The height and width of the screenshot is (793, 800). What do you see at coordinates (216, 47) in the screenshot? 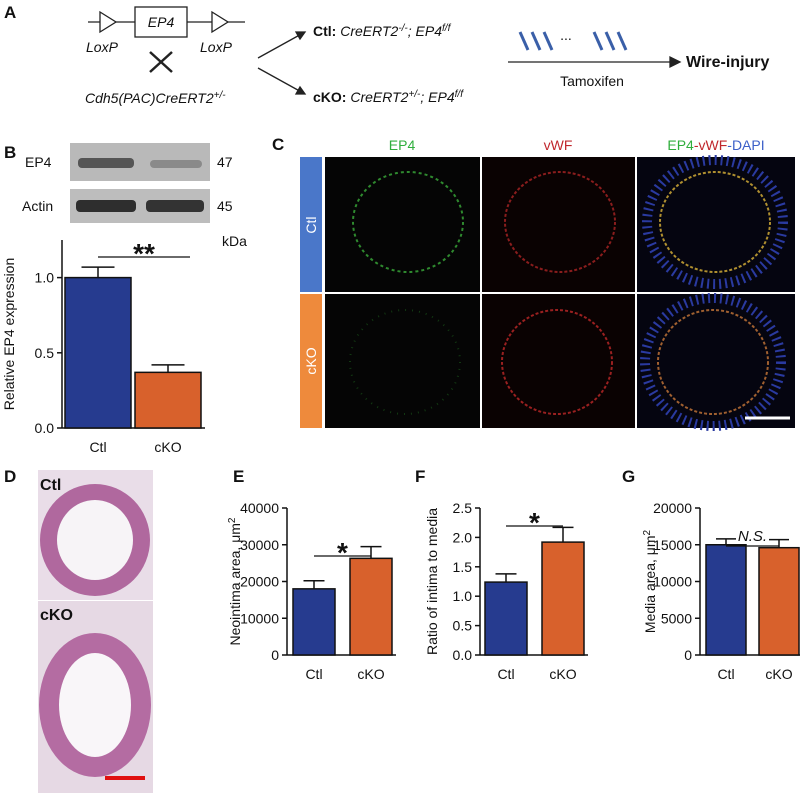
I see `loxp: LoxP` at bounding box center [216, 47].